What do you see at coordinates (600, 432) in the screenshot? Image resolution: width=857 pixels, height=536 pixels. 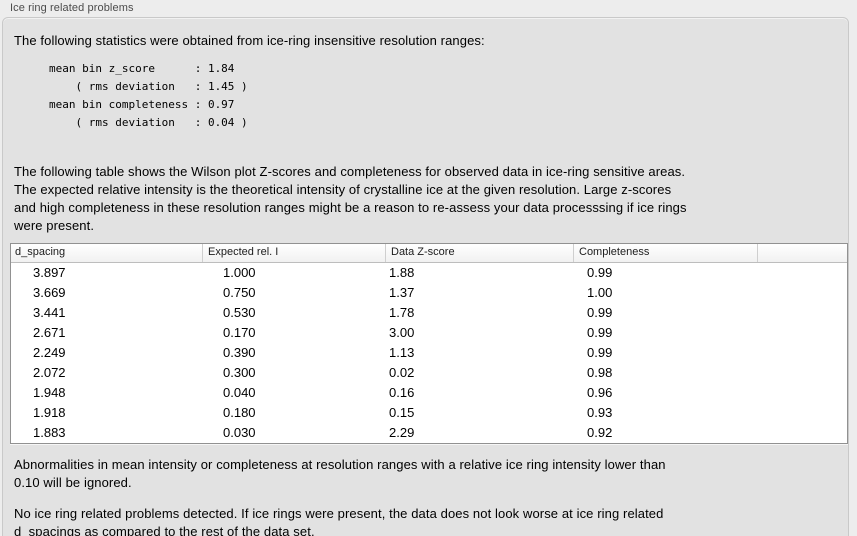 I see `table-cell: 0.92` at bounding box center [600, 432].